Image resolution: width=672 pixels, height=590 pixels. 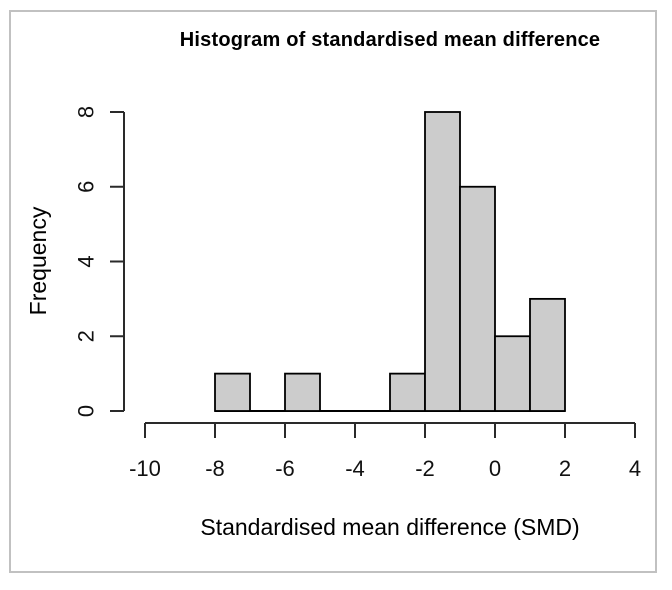 What do you see at coordinates (495, 468) in the screenshot?
I see `x-tick-label: 0` at bounding box center [495, 468].